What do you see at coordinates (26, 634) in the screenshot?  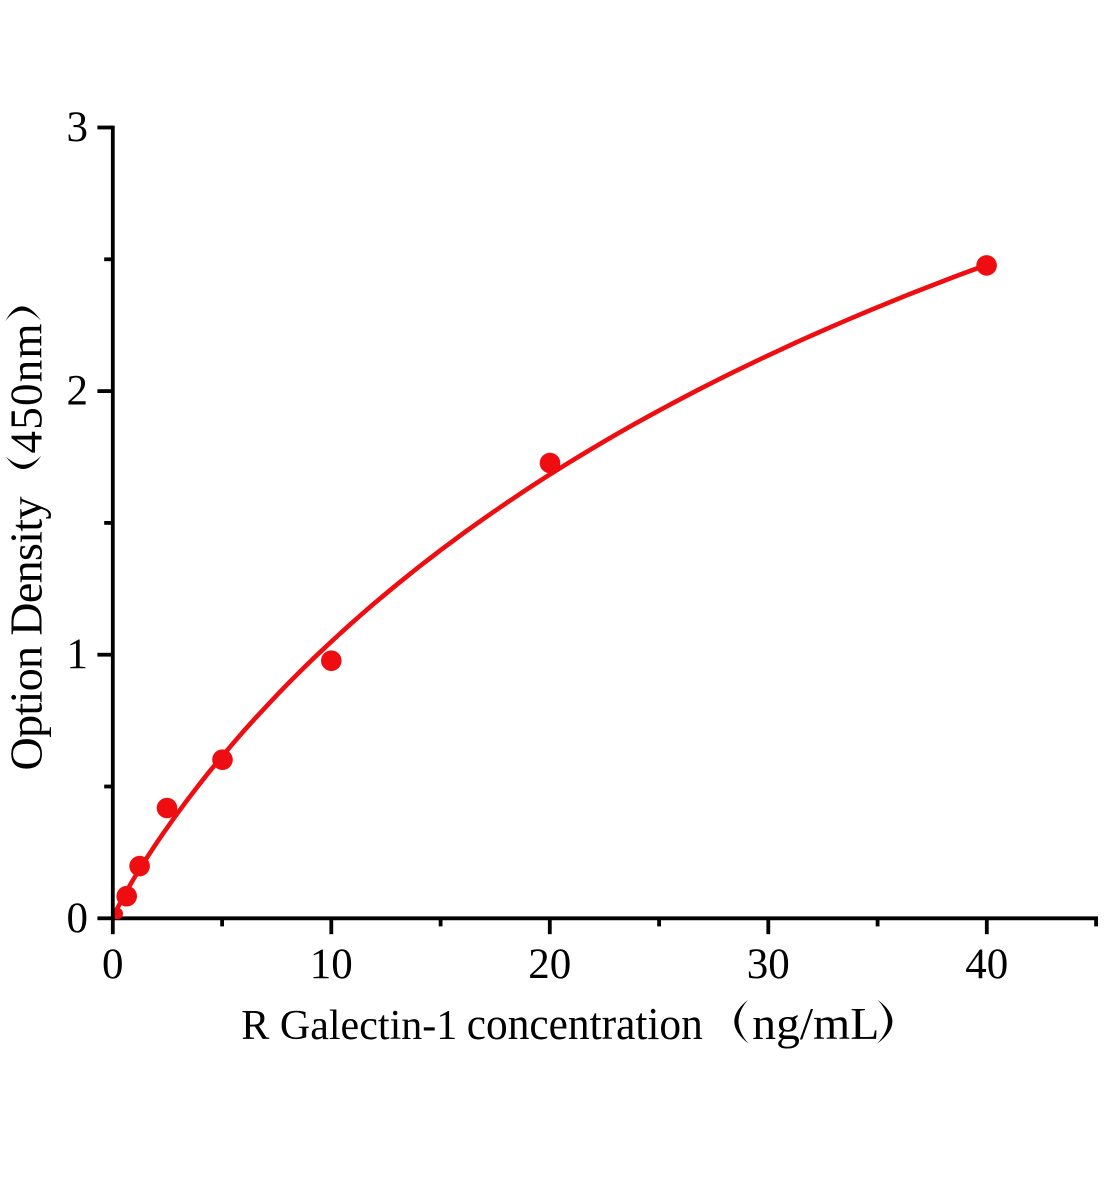 I see `svg-text: Option Density` at bounding box center [26, 634].